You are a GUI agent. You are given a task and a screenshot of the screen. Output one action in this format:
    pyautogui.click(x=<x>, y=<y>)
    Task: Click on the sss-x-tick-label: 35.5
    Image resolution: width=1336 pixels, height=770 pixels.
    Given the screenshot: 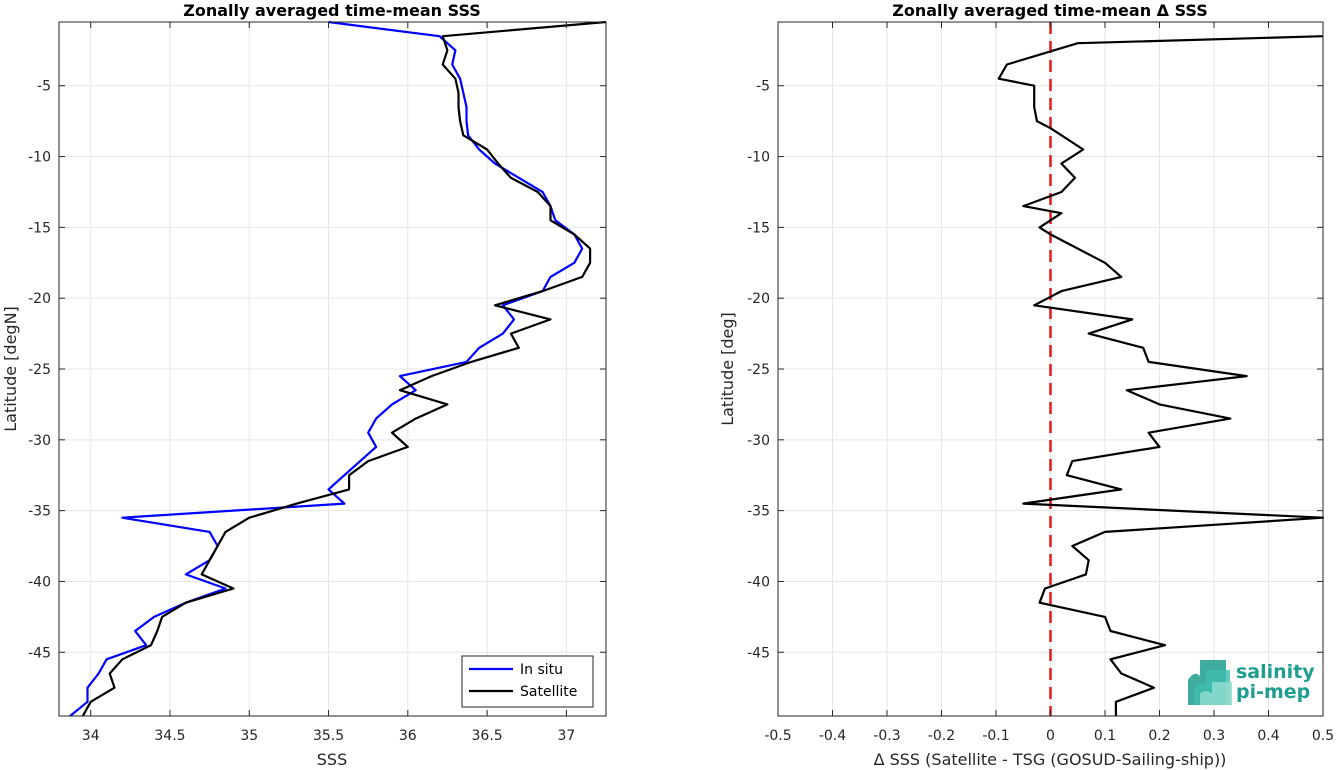 What is the action you would take?
    pyautogui.click(x=328, y=736)
    